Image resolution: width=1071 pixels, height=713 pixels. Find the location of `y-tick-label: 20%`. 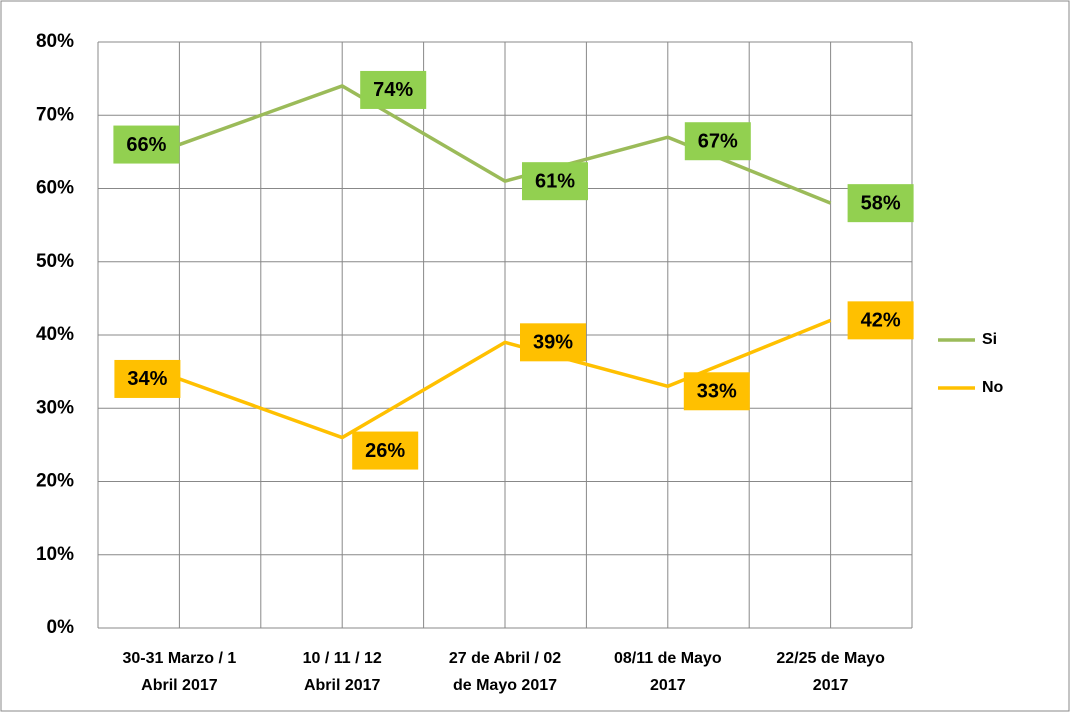

y-tick-label: 20% is located at coordinates (55, 481).